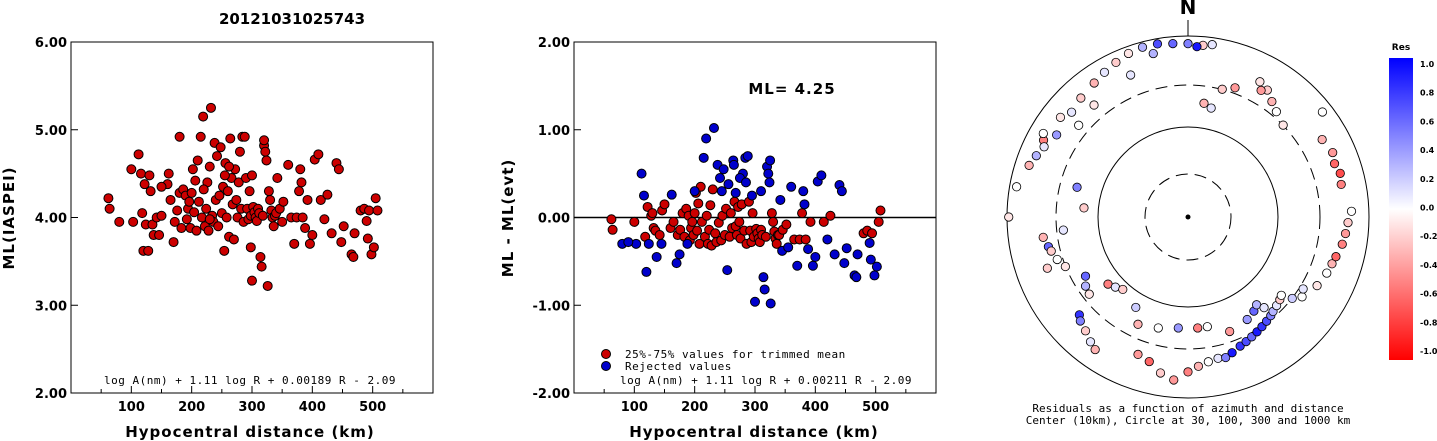 The image size is (1437, 441). What do you see at coordinates (372, 407) in the screenshot?
I see `x-tick-label: 500` at bounding box center [372, 407].